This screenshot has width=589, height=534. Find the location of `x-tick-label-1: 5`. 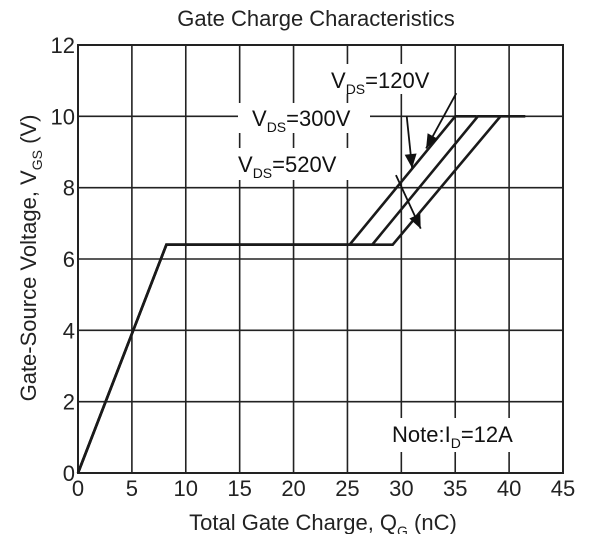

x-tick-label-1: 5 is located at coordinates (132, 488).